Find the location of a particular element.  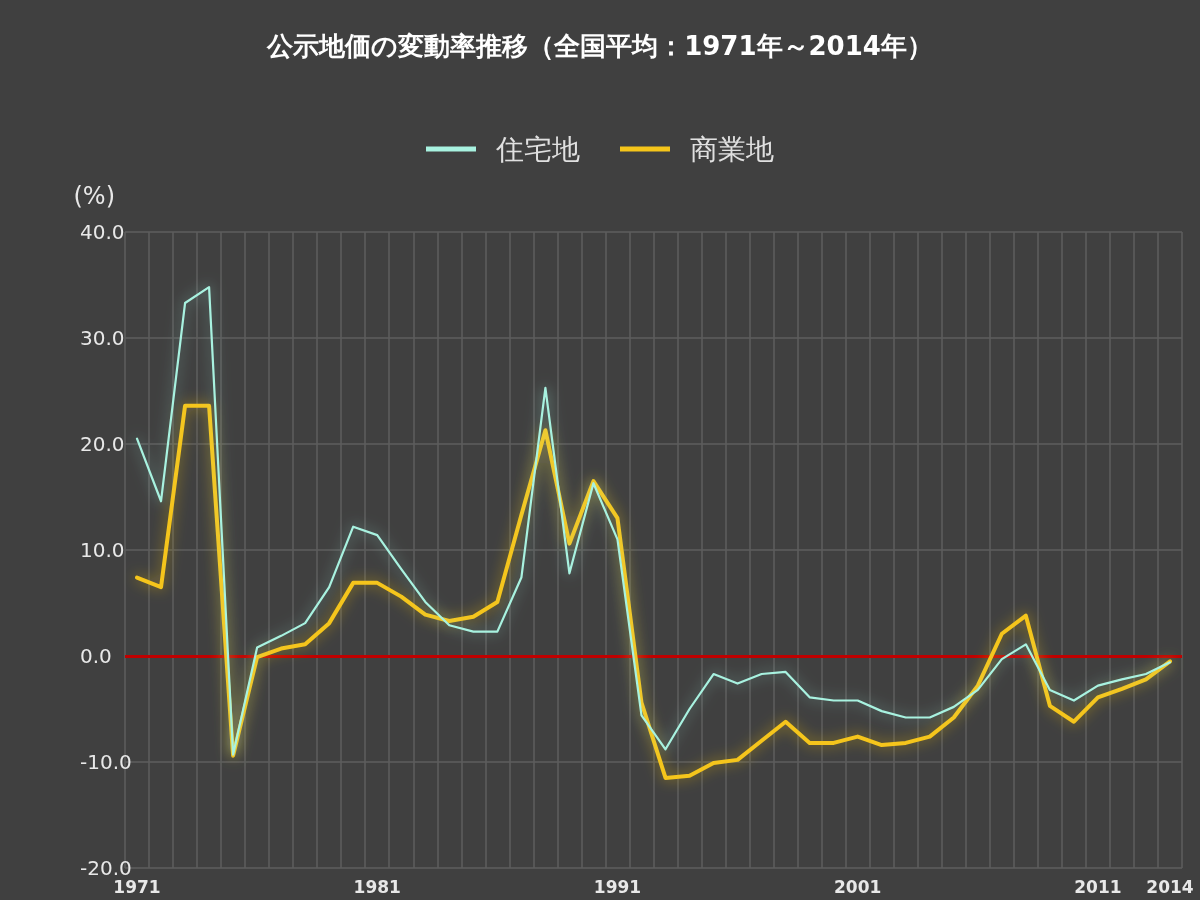

x-tick-label: 2011 is located at coordinates (1098, 886).